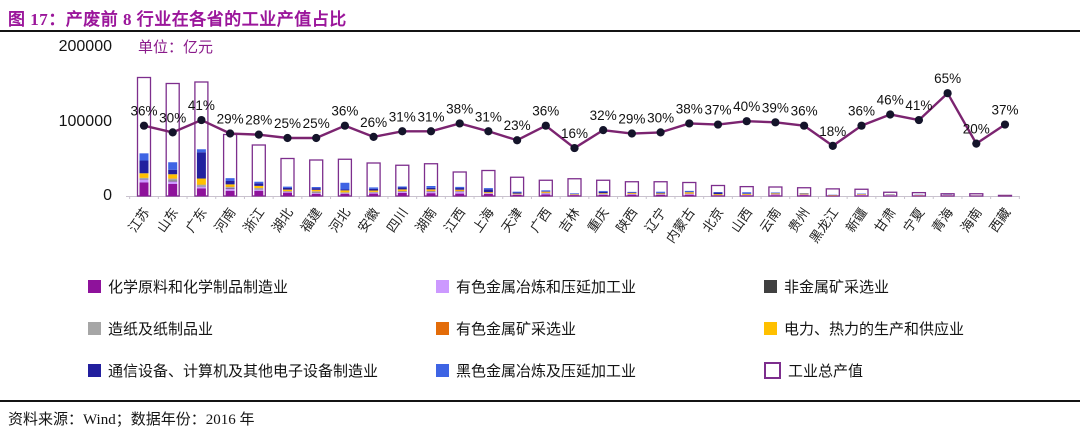 This screenshot has height=431, width=1080. Describe the element at coordinates (569, 220) in the screenshot. I see `x-axis-category-label: 吉林` at that location.